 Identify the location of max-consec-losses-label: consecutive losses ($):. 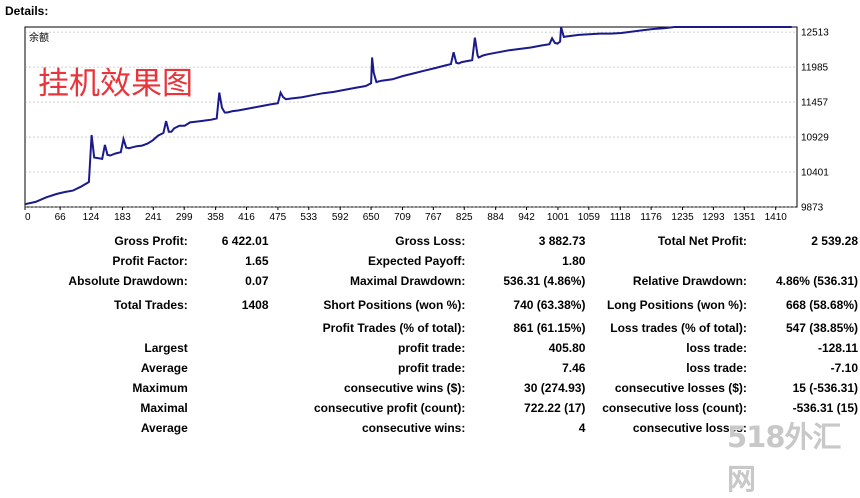
(680, 388).